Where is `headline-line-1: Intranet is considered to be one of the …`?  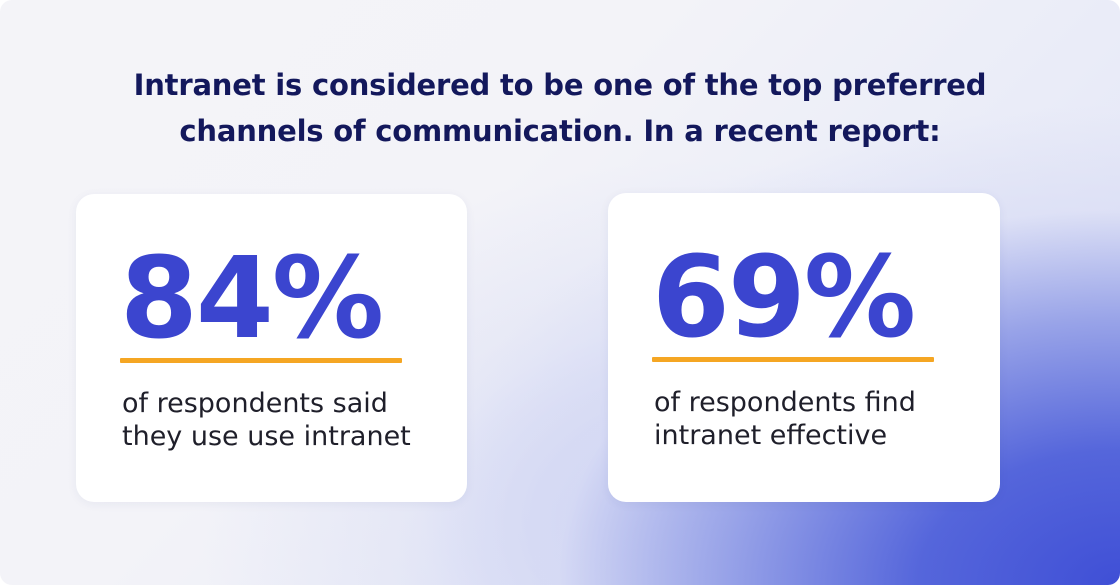
headline-line-1: Intranet is considered to be one of the … is located at coordinates (560, 85).